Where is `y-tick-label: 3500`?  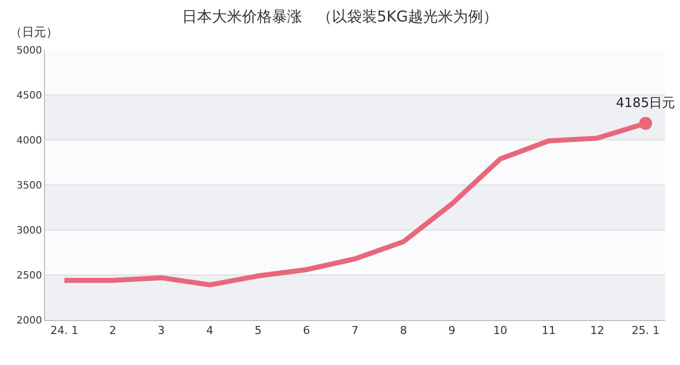 y-tick-label: 3500 is located at coordinates (29, 186).